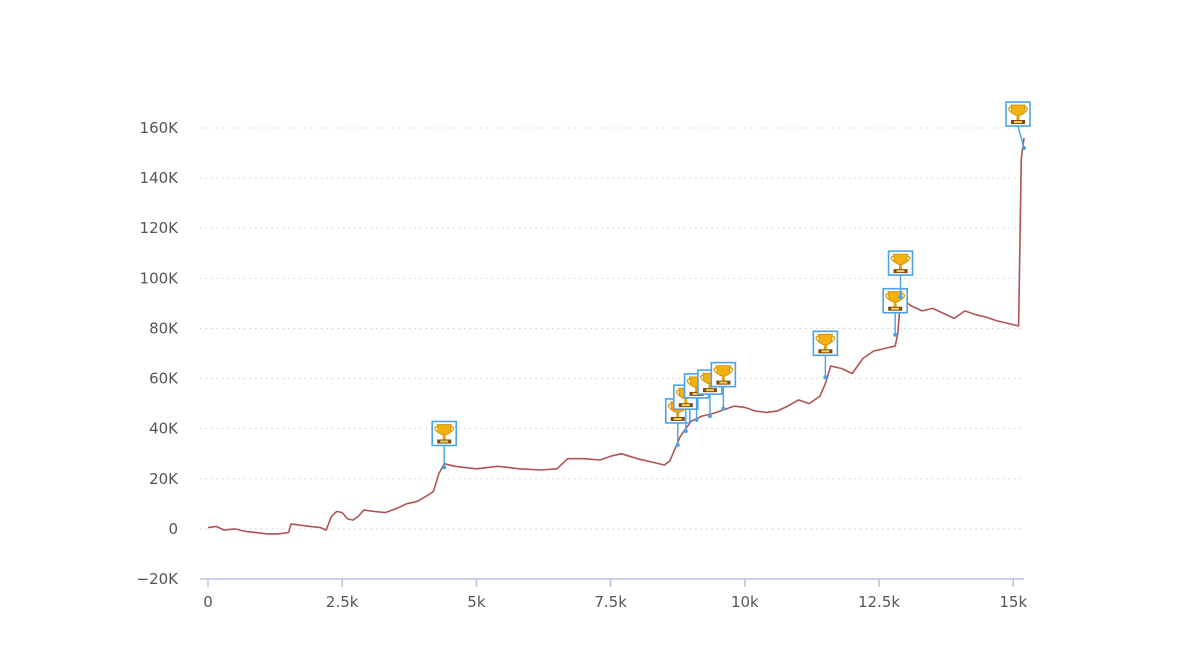 The height and width of the screenshot is (670, 1200). Describe the element at coordinates (158, 579) in the screenshot. I see `y-tick-label: −20K` at that location.